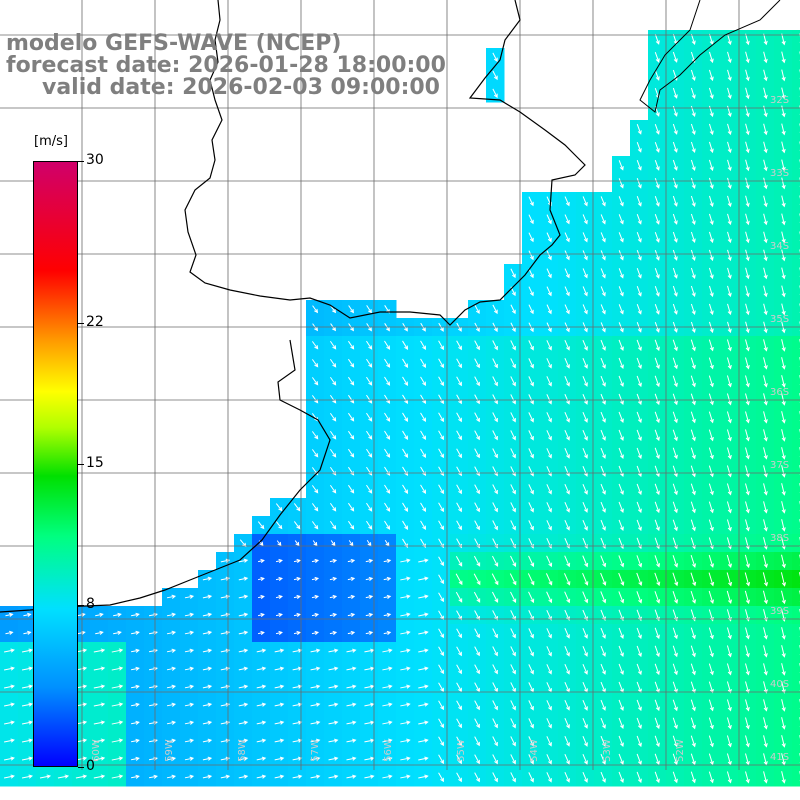 The height and width of the screenshot is (800, 800). I want to click on latitude-label: 33S, so click(780, 173).